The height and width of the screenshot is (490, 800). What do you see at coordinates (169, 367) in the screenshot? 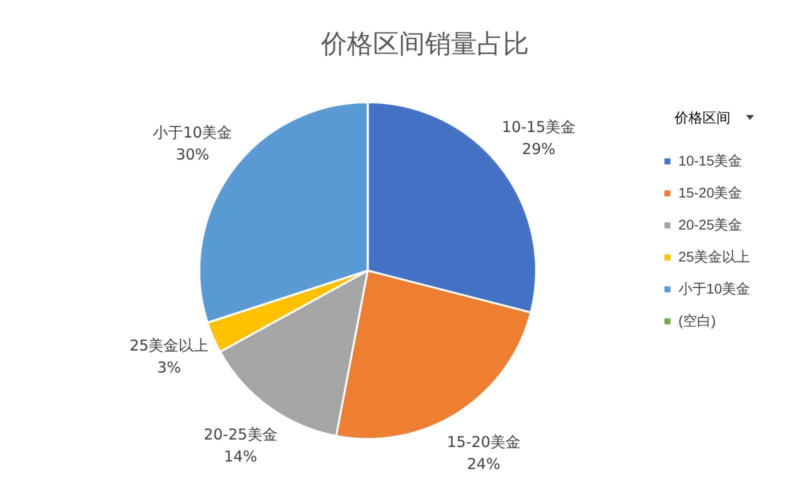
I see `data-label: 3%` at bounding box center [169, 367].